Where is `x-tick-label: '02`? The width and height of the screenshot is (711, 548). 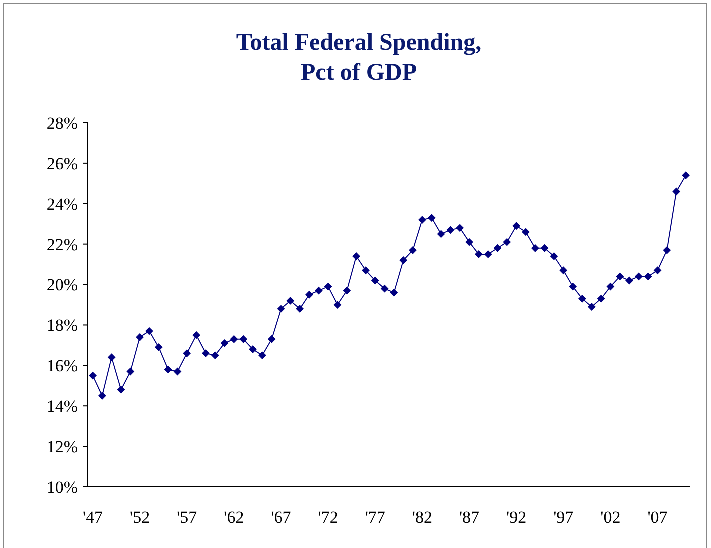
x-tick-label: '02 is located at coordinates (610, 517).